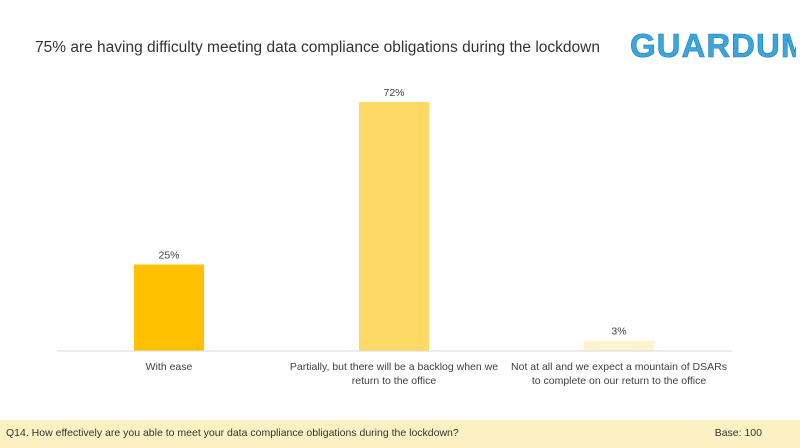  What do you see at coordinates (168, 256) in the screenshot?
I see `data-label-1: 25%` at bounding box center [168, 256].